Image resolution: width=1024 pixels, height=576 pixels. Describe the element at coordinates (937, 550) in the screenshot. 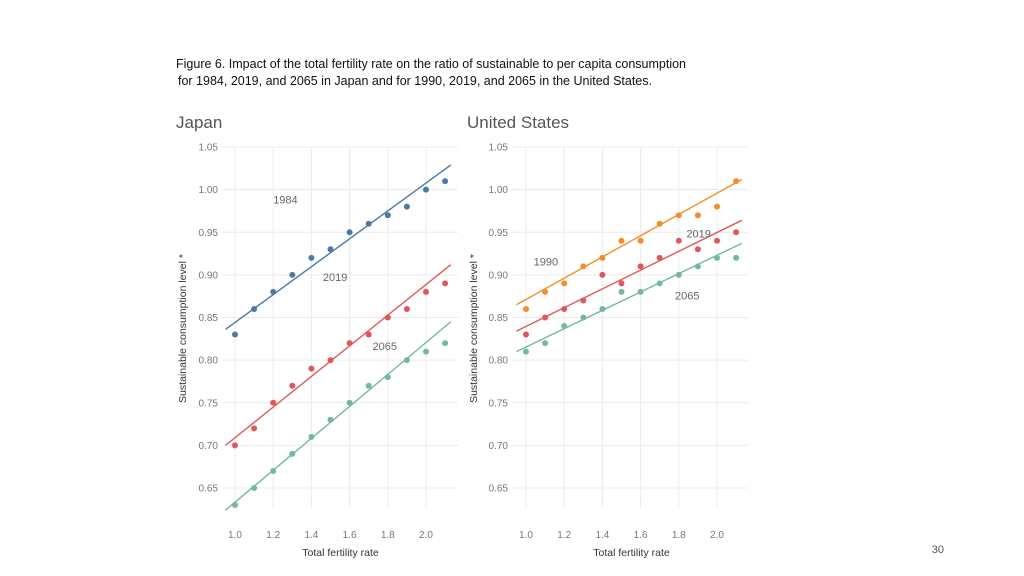

I see `page-number: 30` at that location.